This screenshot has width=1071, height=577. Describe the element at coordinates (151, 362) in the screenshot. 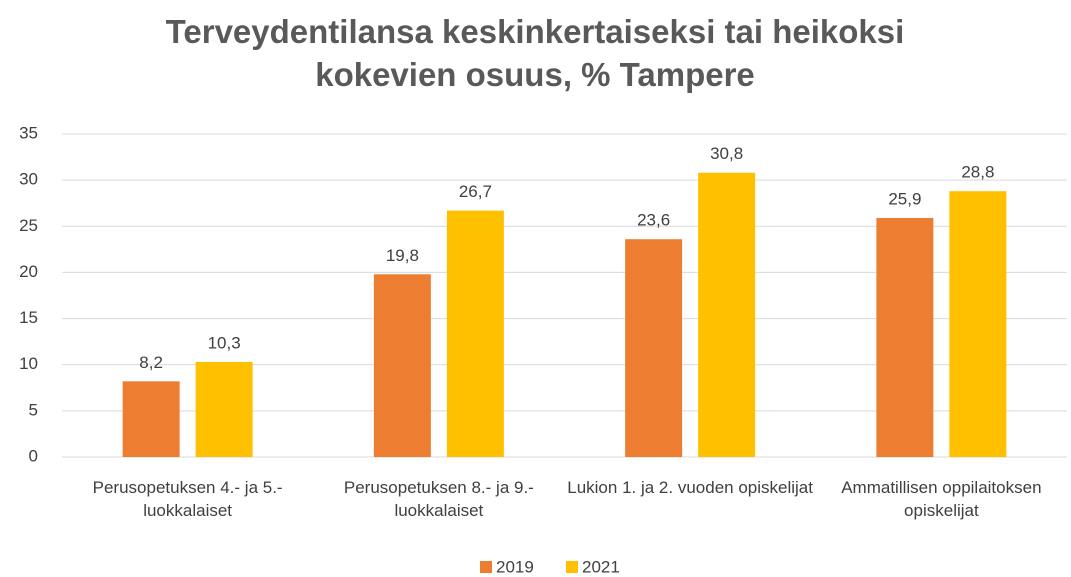

I see `data-label: 8,2` at that location.